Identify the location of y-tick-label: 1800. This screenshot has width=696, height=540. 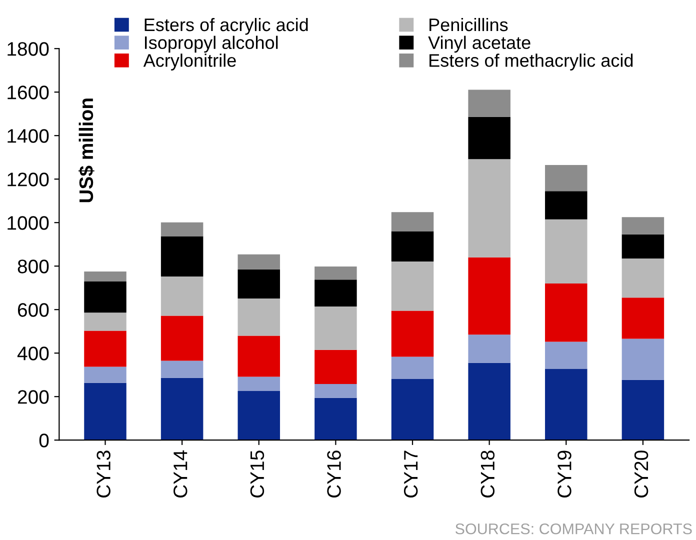
(28, 49).